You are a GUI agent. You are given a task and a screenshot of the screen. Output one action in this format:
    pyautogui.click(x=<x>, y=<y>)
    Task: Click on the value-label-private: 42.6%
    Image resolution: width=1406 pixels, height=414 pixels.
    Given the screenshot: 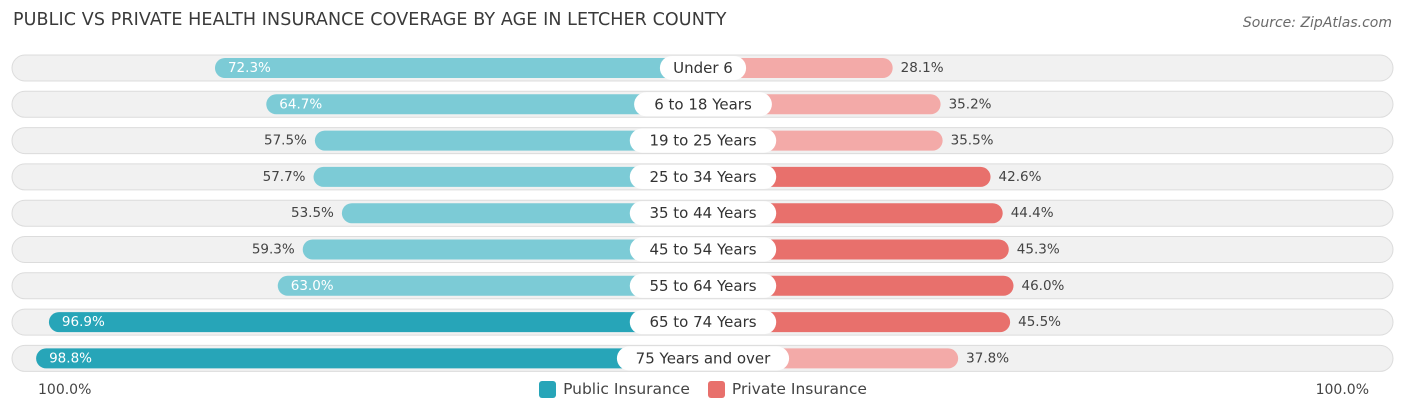 What is the action you would take?
    pyautogui.click(x=1020, y=177)
    